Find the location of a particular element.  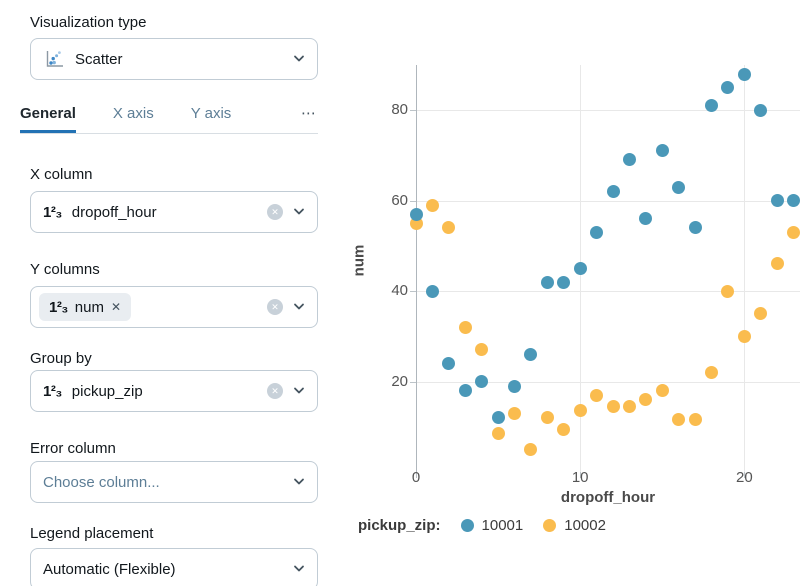

y-tick-label: 20 is located at coordinates (399, 381).